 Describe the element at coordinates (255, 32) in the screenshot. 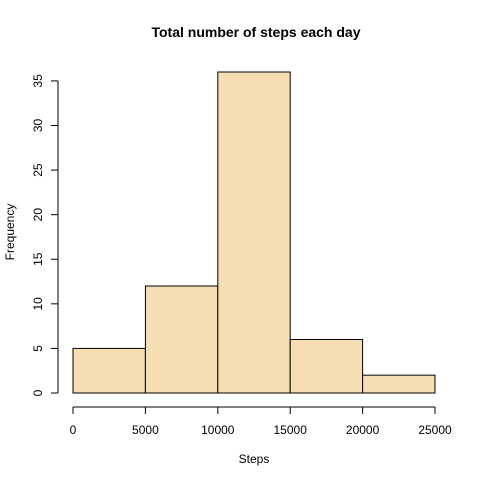

I see `chart-title: Total number of steps each day` at that location.